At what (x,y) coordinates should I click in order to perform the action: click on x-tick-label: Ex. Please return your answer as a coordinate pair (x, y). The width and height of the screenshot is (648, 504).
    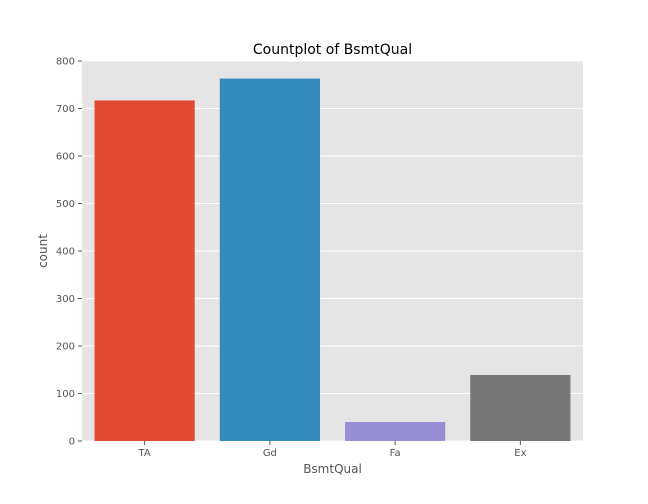
    Looking at the image, I should click on (520, 453).